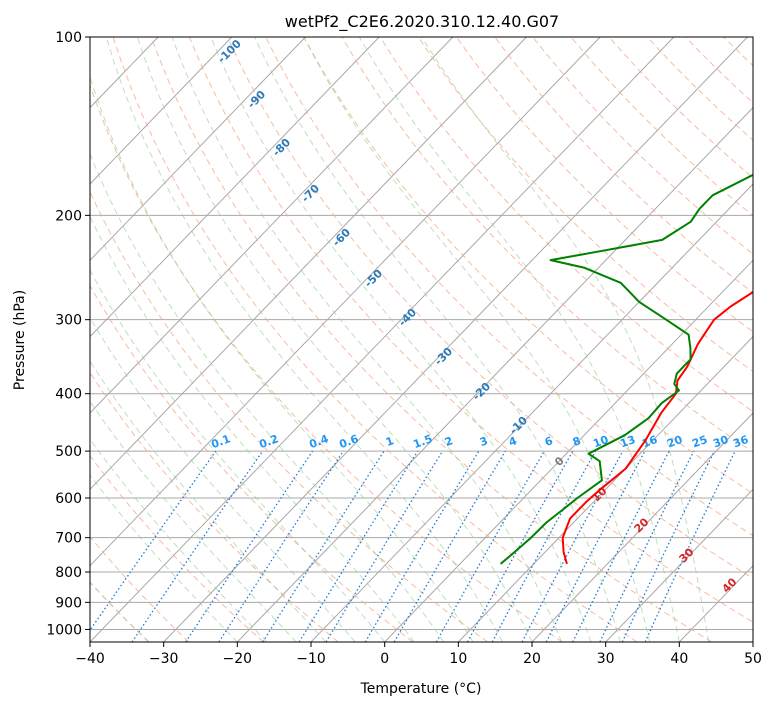 The width and height of the screenshot is (775, 708). Describe the element at coordinates (373, 278) in the screenshot. I see `dry-adiabat-label: -50` at that location.